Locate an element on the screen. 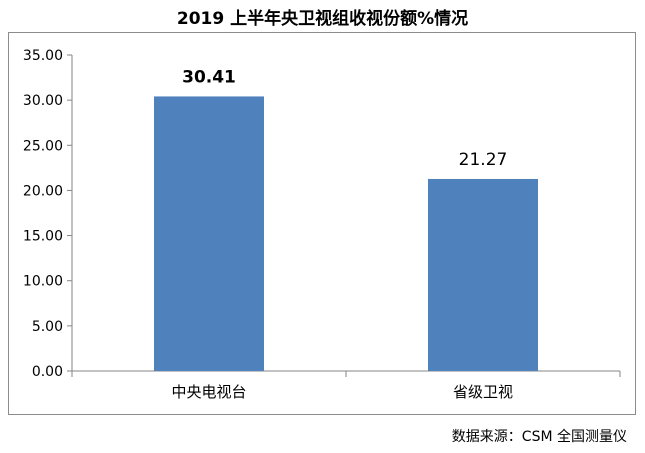 This screenshot has width=645, height=453. x-axis: 中央电视台 省级卫视 is located at coordinates (346, 385).